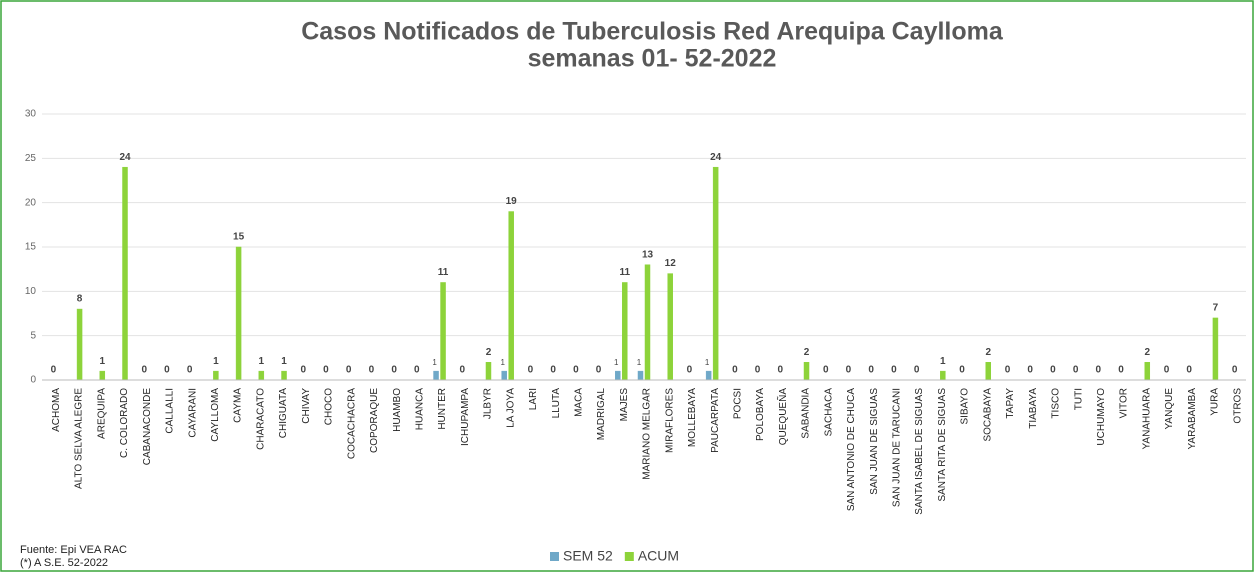  What do you see at coordinates (1124, 403) in the screenshot?
I see `x-tick-label: VITOR` at bounding box center [1124, 403].